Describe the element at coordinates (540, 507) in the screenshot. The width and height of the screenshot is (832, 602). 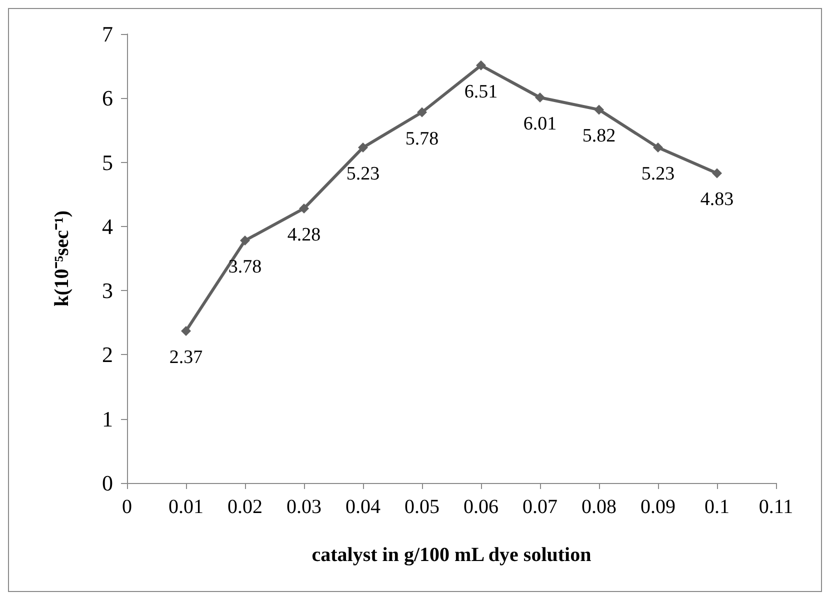
I see `x-tick-label: 0.07` at that location.